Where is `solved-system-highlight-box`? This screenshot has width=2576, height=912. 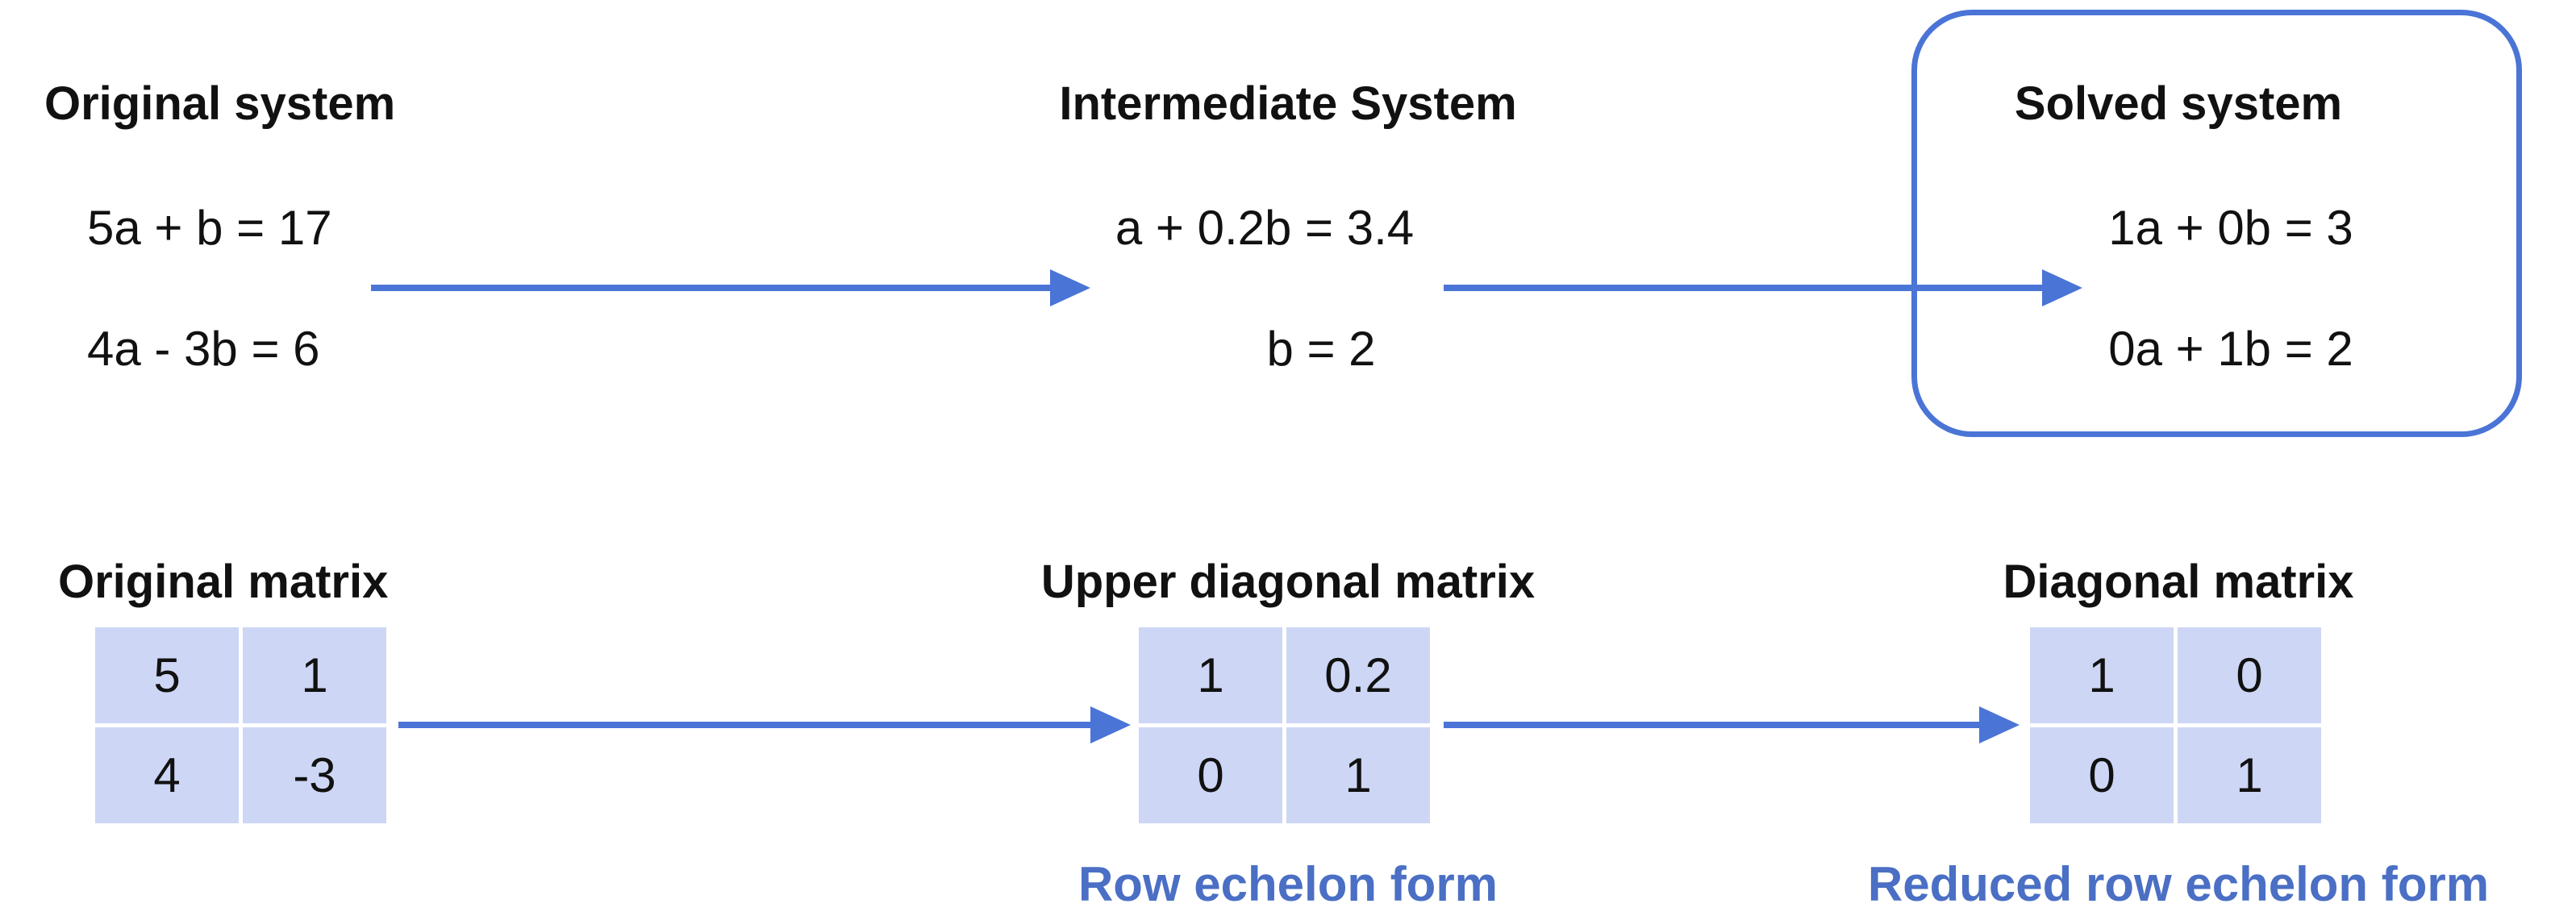
solved-system-highlight-box is located at coordinates (2216, 223).